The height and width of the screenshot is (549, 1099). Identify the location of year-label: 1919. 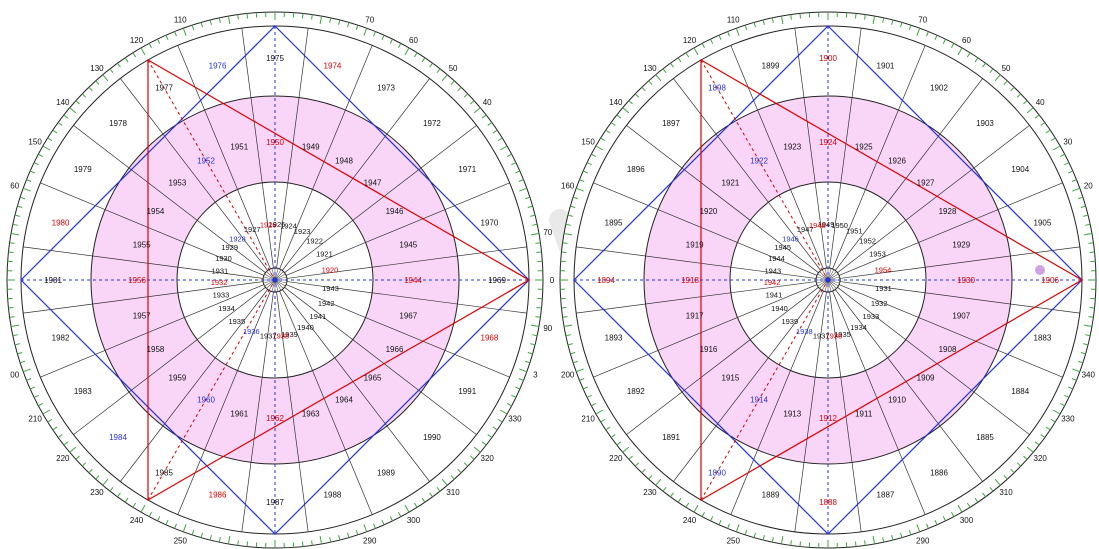
(695, 244).